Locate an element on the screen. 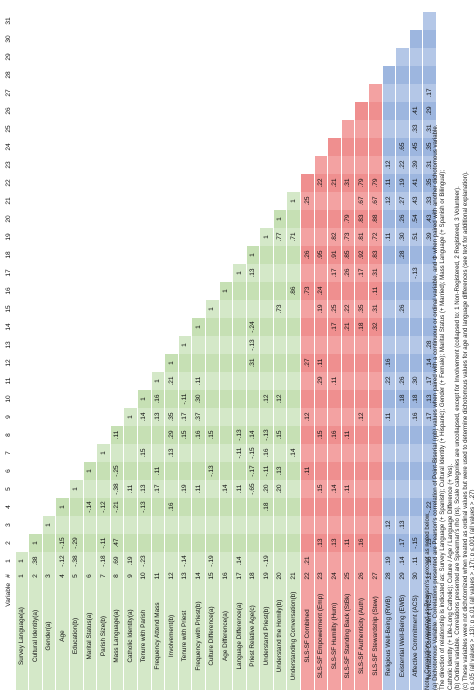  table-cell: -.12 is located at coordinates (103, 507).